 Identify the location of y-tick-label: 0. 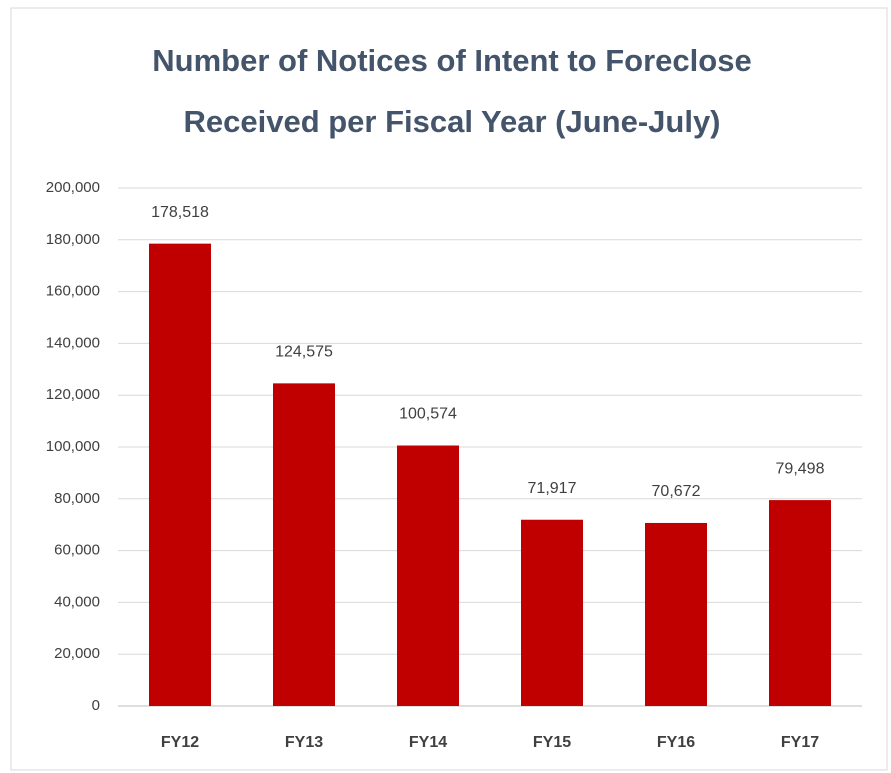
(96, 705).